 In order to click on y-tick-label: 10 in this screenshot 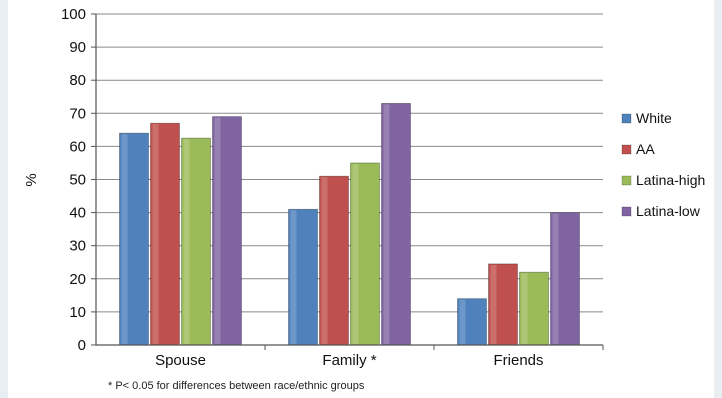, I will do `click(77, 312)`.